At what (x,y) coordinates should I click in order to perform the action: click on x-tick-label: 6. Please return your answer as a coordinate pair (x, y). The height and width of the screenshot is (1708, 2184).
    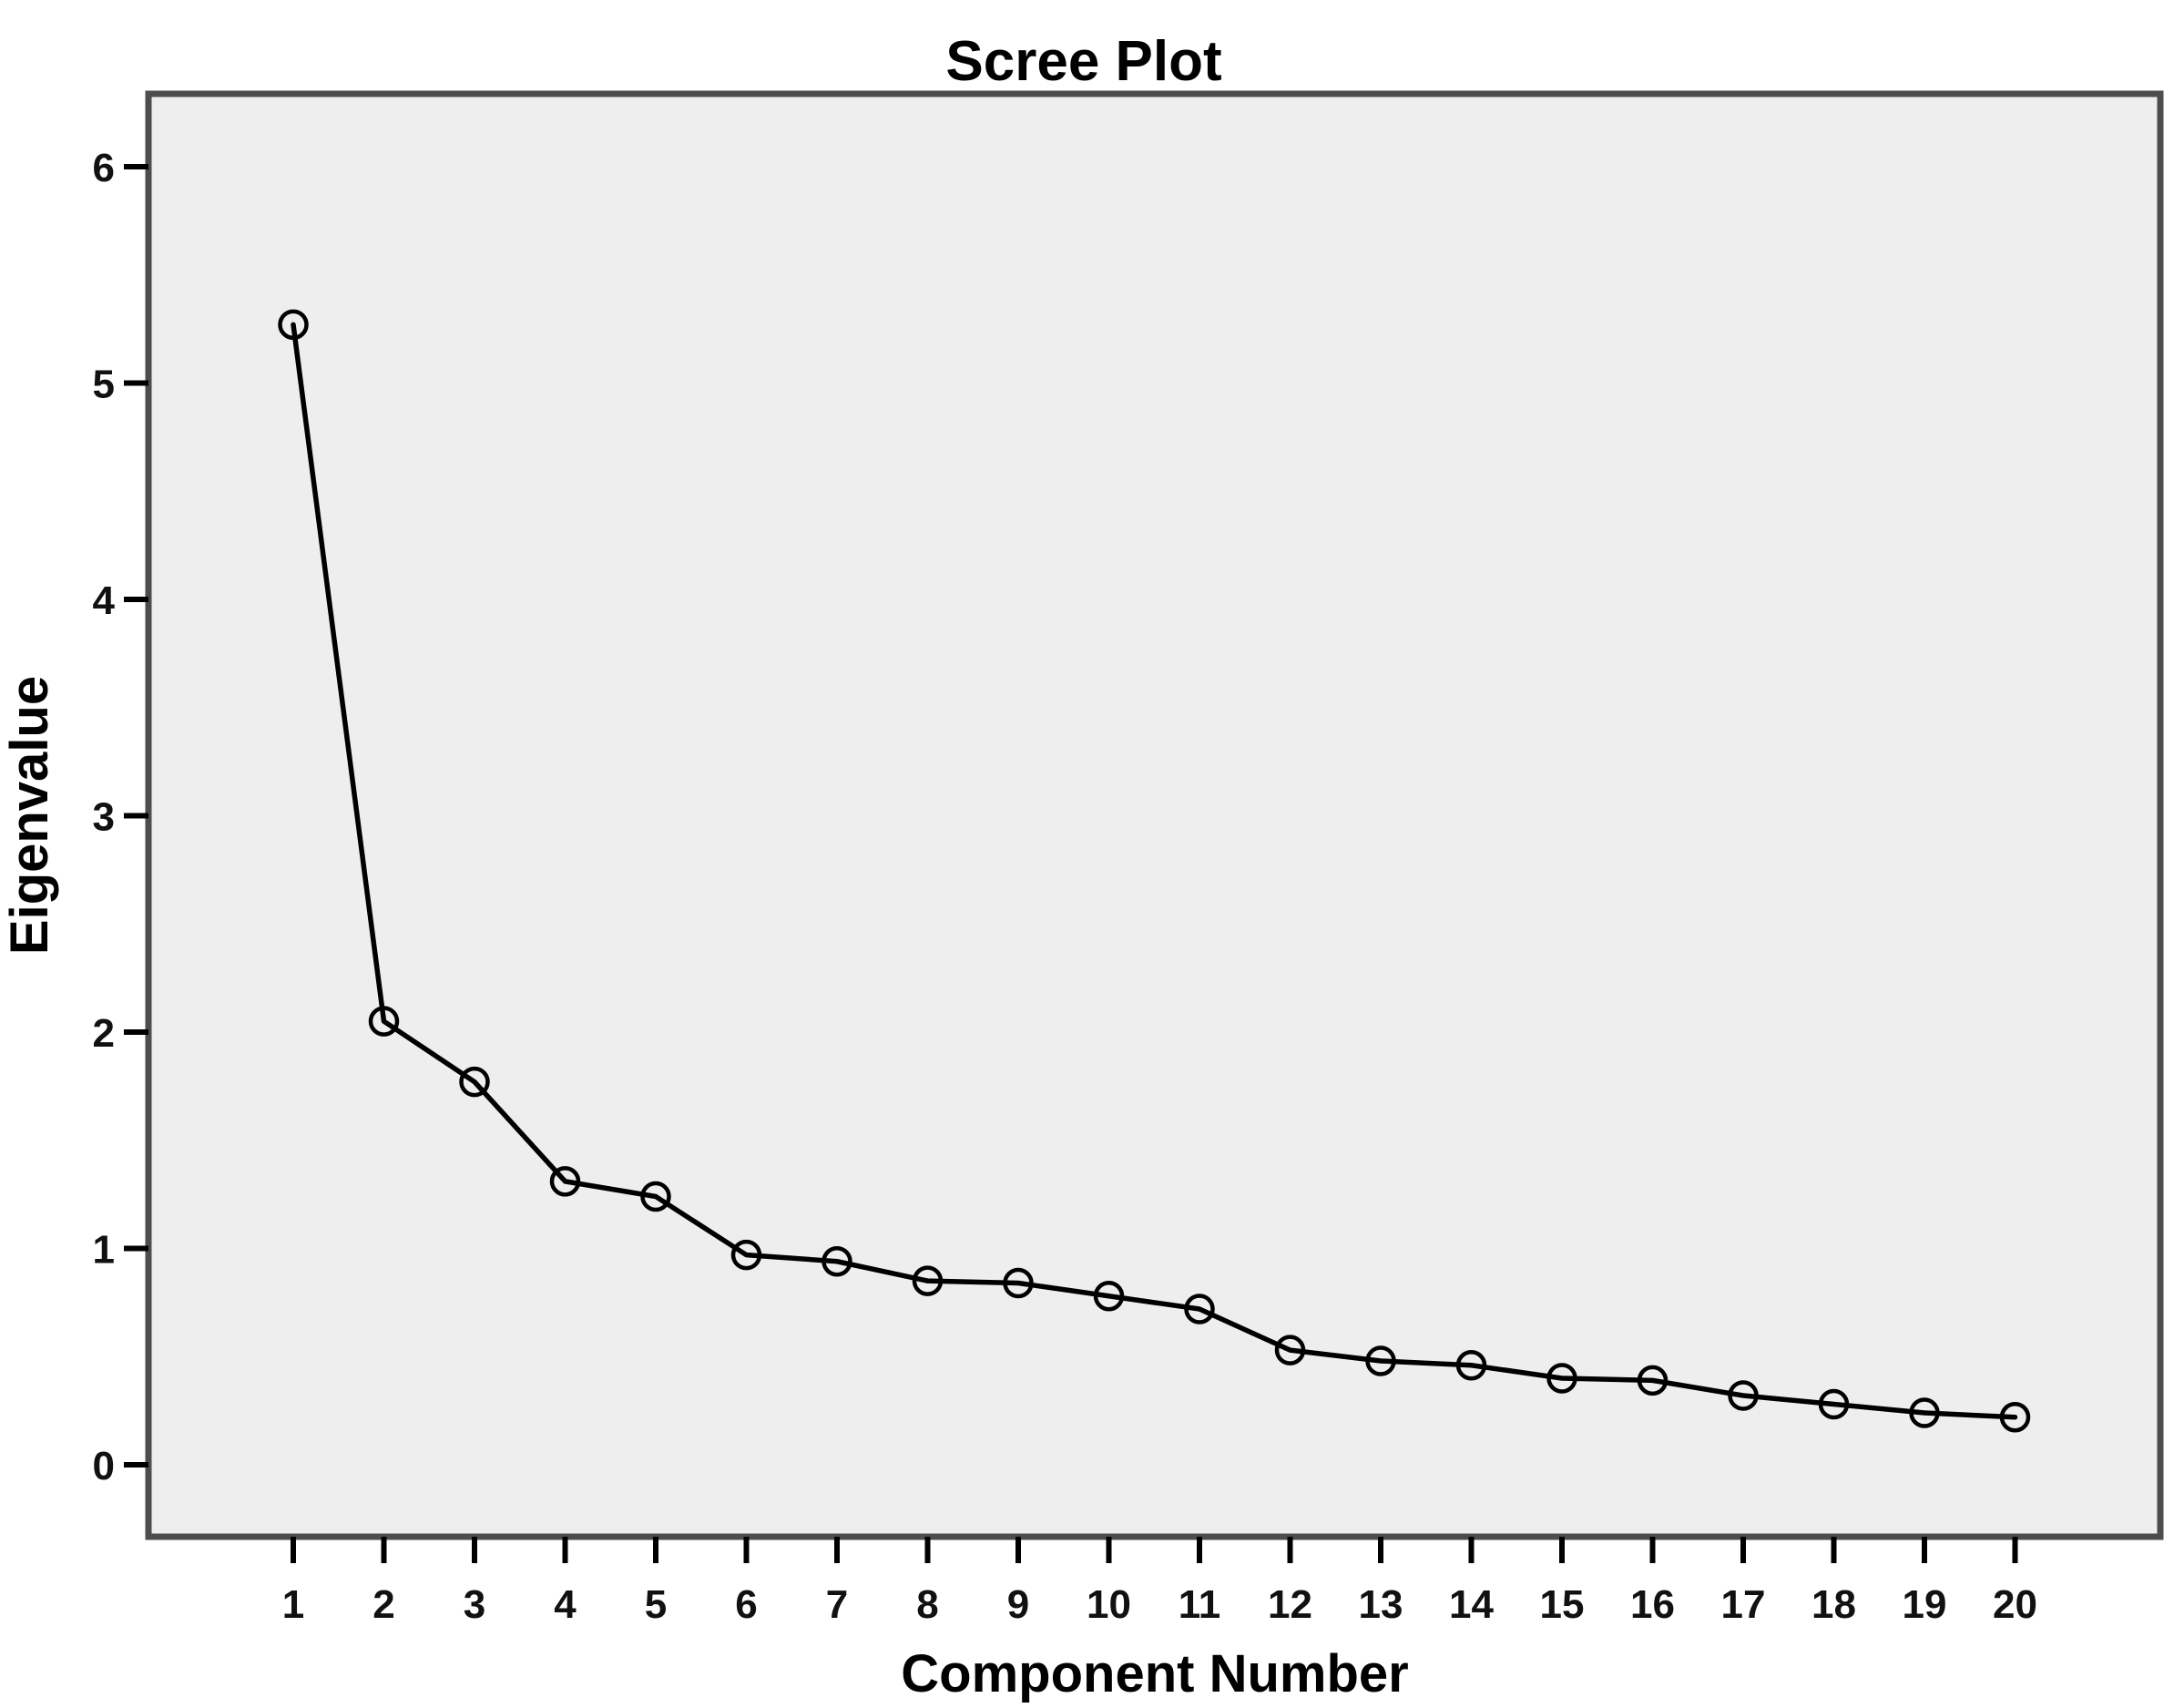
    Looking at the image, I should click on (746, 1604).